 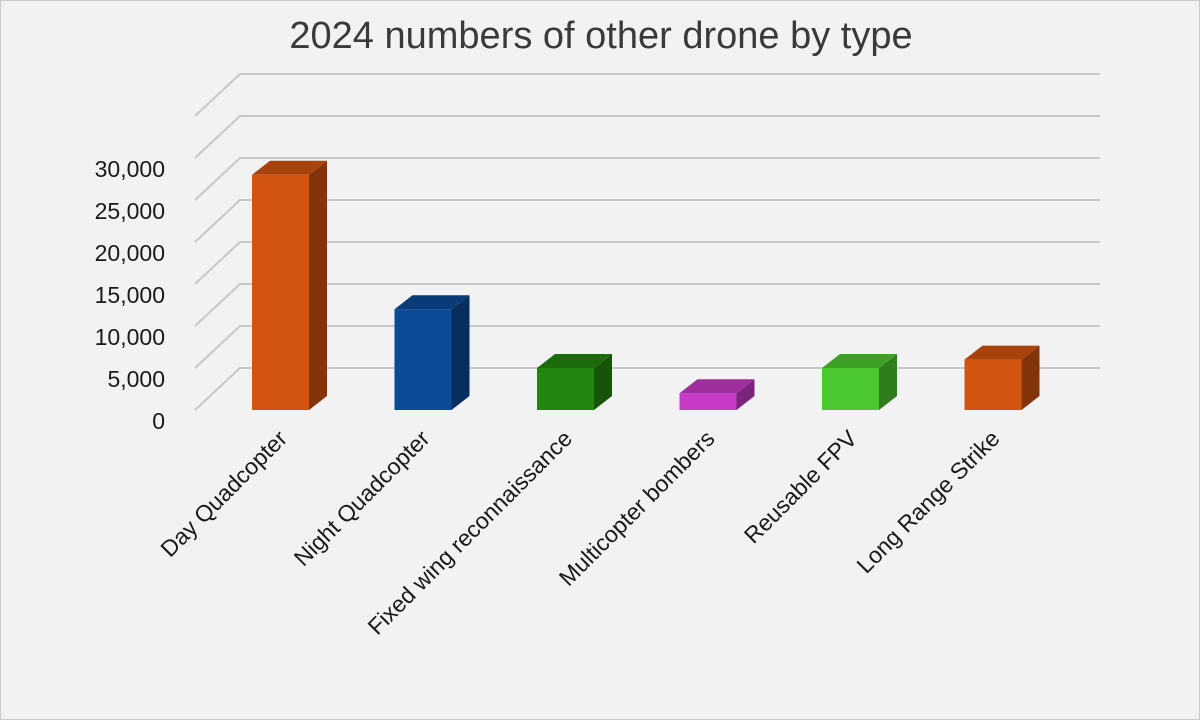 I want to click on y-axis-ticks: 0 5,000 10,000 15,000 20,000 25,000 30,000, so click(x=130, y=295).